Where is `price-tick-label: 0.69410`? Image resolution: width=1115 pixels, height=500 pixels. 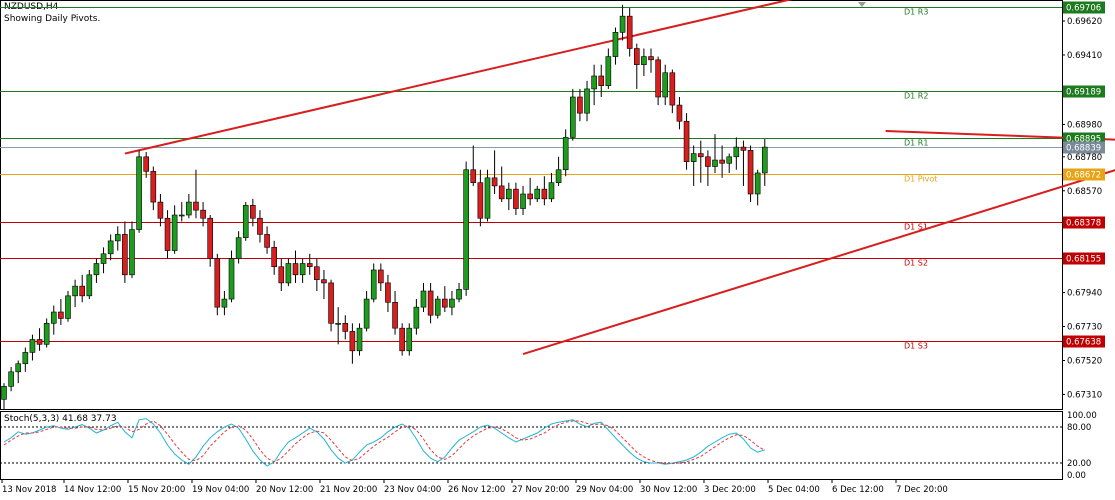 price-tick-label: 0.69410 is located at coordinates (1084, 56).